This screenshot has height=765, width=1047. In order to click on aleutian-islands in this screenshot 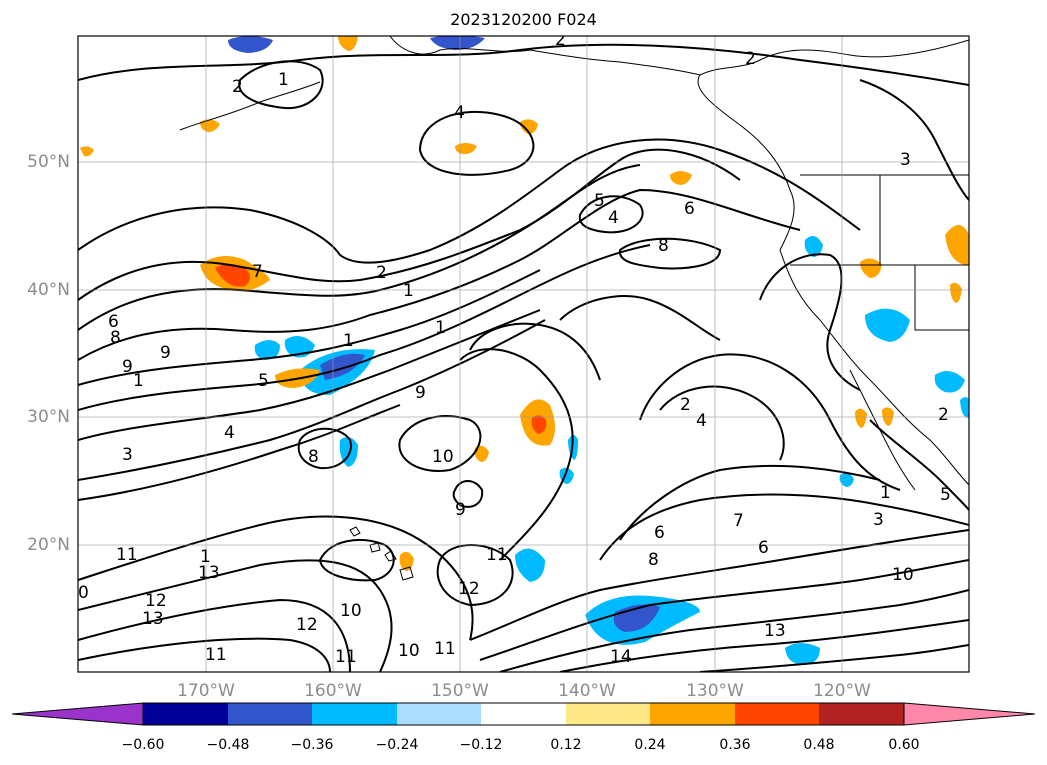, I will do `click(250, 106)`.